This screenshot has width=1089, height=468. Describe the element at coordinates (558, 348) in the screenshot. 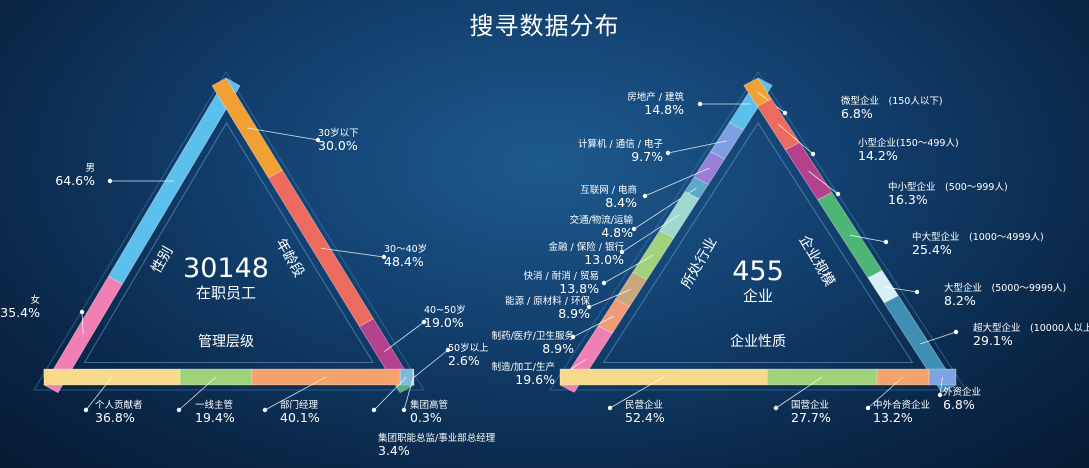

I see `callout-value: 8.9%` at that location.